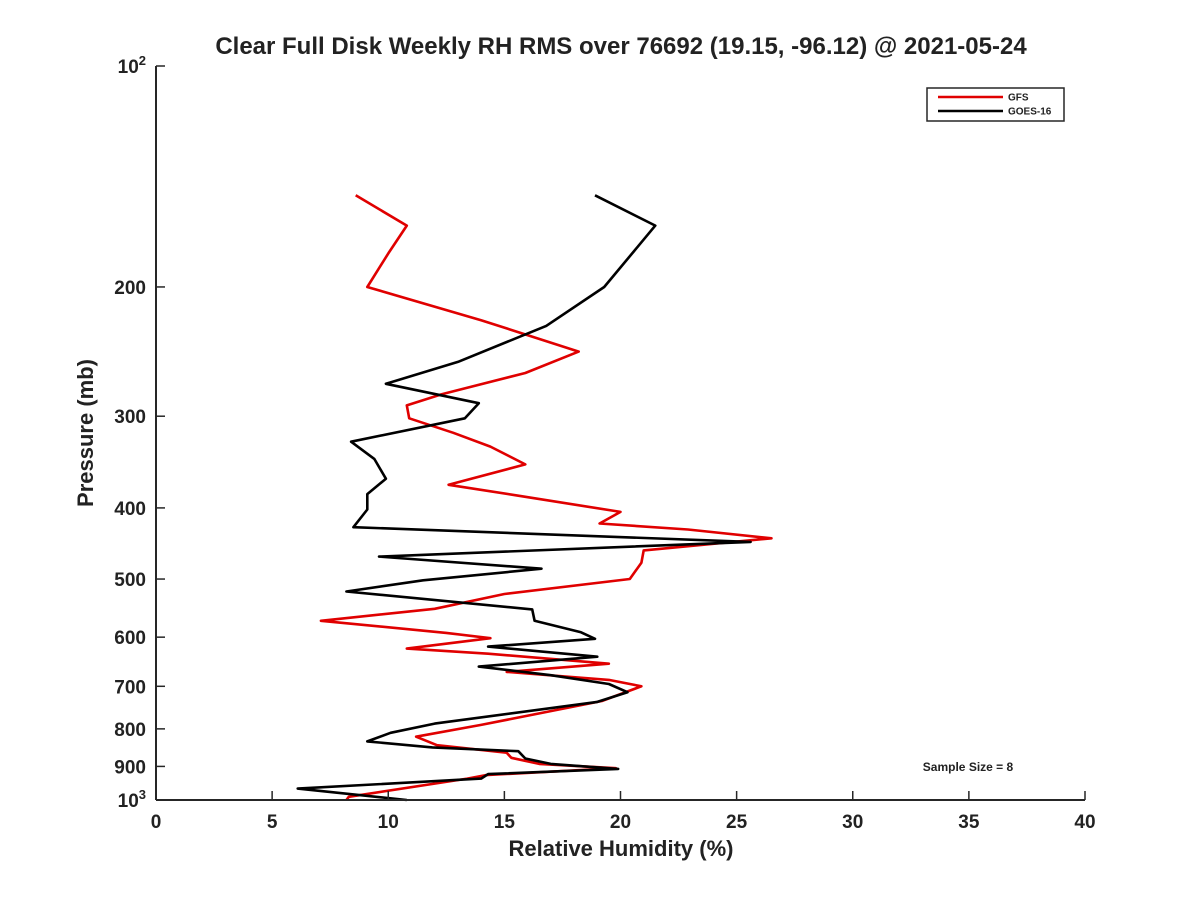 Image resolution: width=1200 pixels, height=900 pixels. I want to click on y-axis-label: Pressure (mb), so click(85, 433).